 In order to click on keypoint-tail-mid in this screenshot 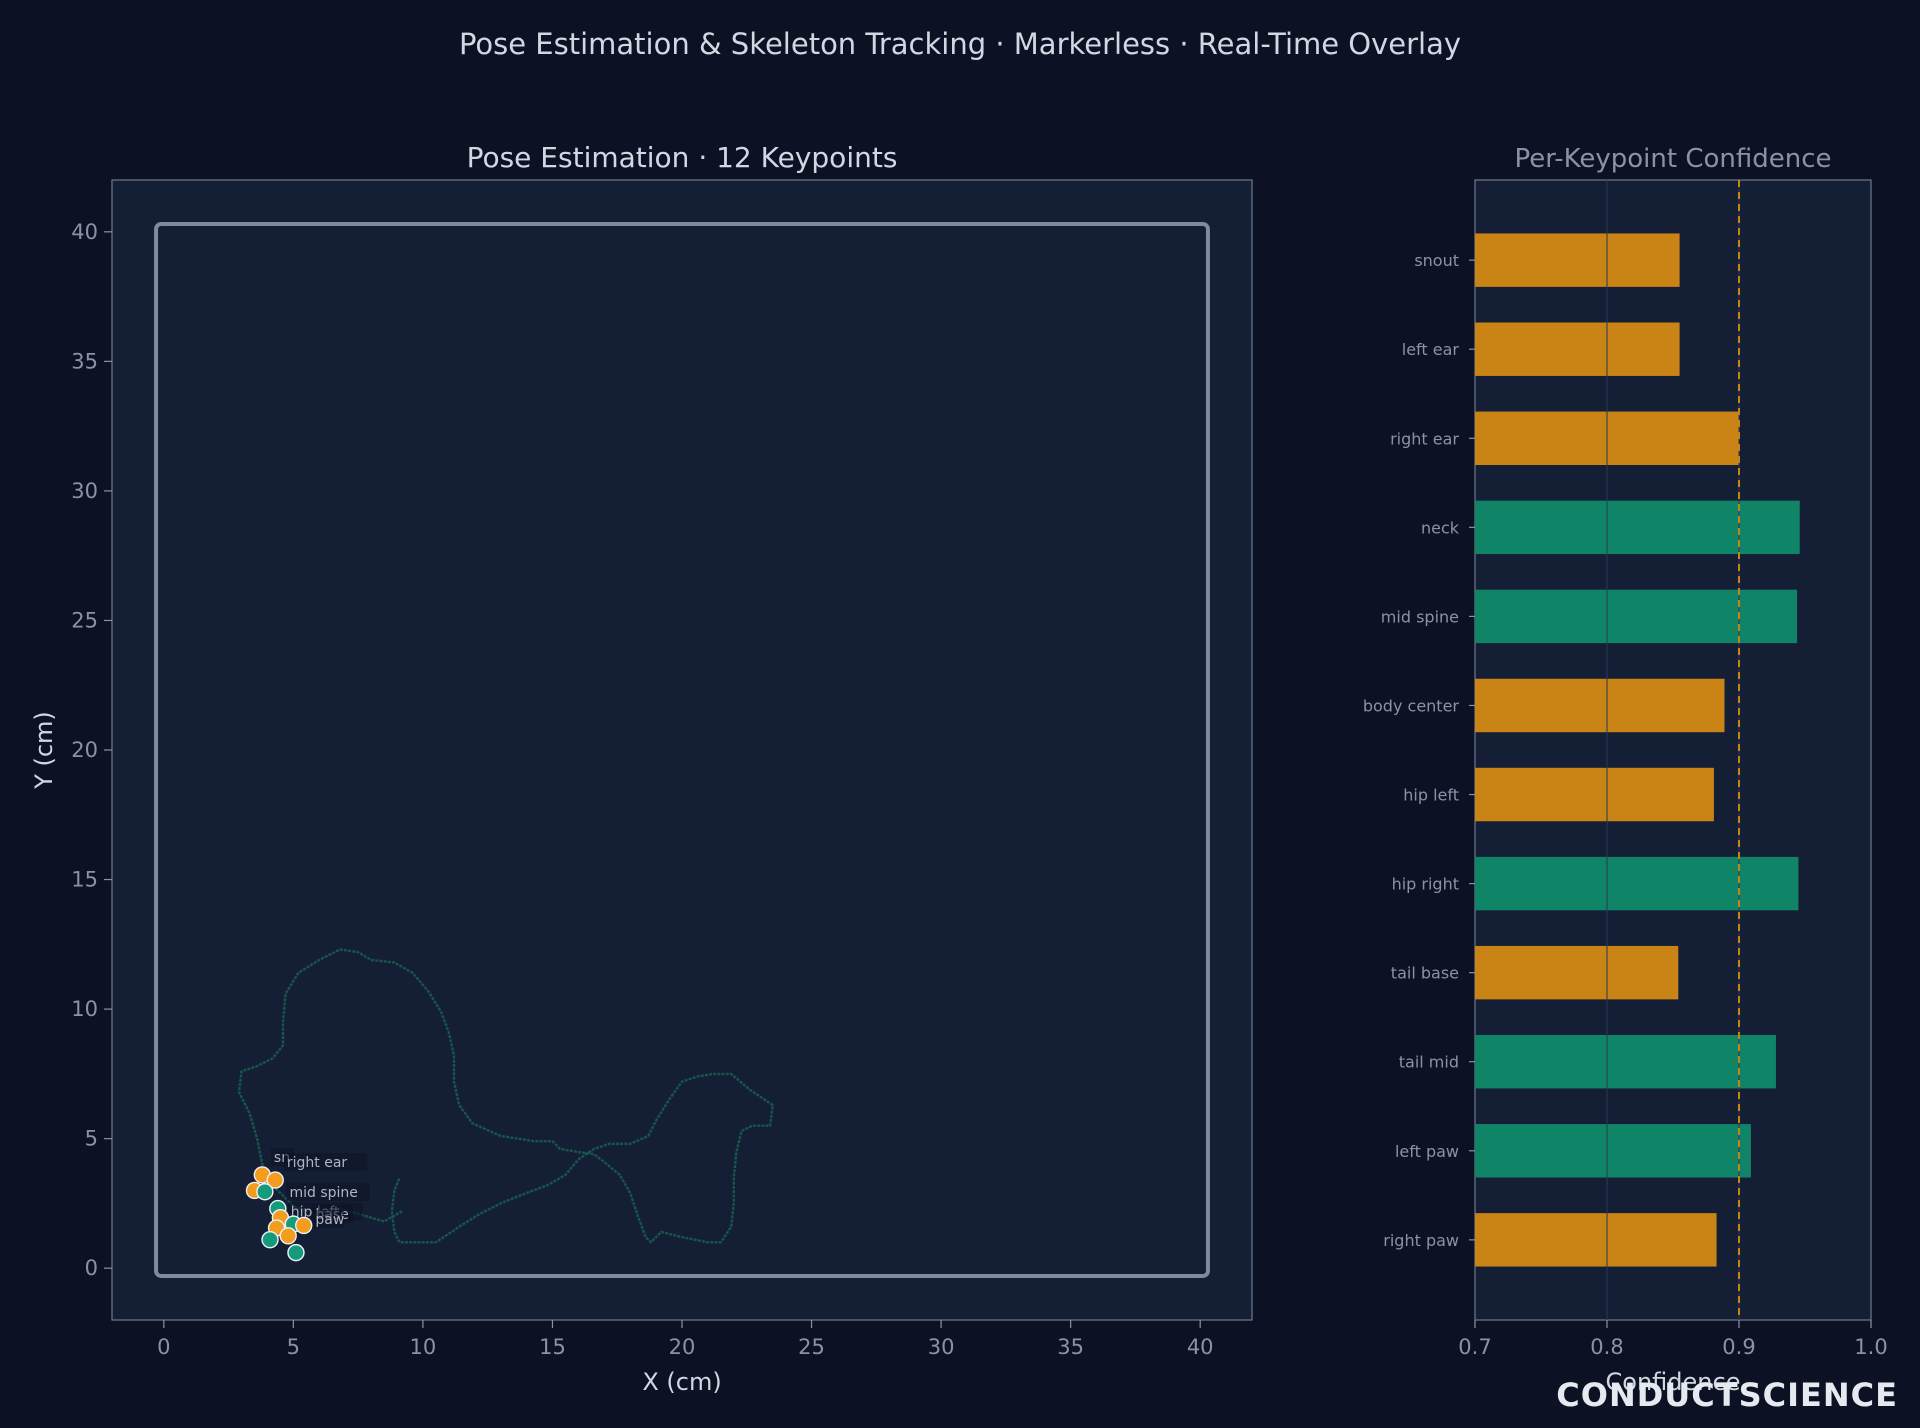, I will do `click(296, 1252)`.